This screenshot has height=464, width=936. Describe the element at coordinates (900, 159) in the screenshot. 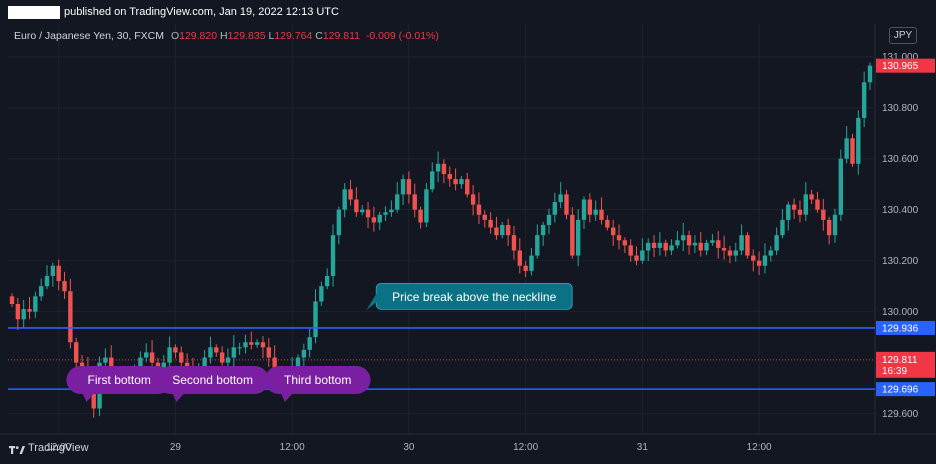

I see `y-tick-label: 130.600` at that location.